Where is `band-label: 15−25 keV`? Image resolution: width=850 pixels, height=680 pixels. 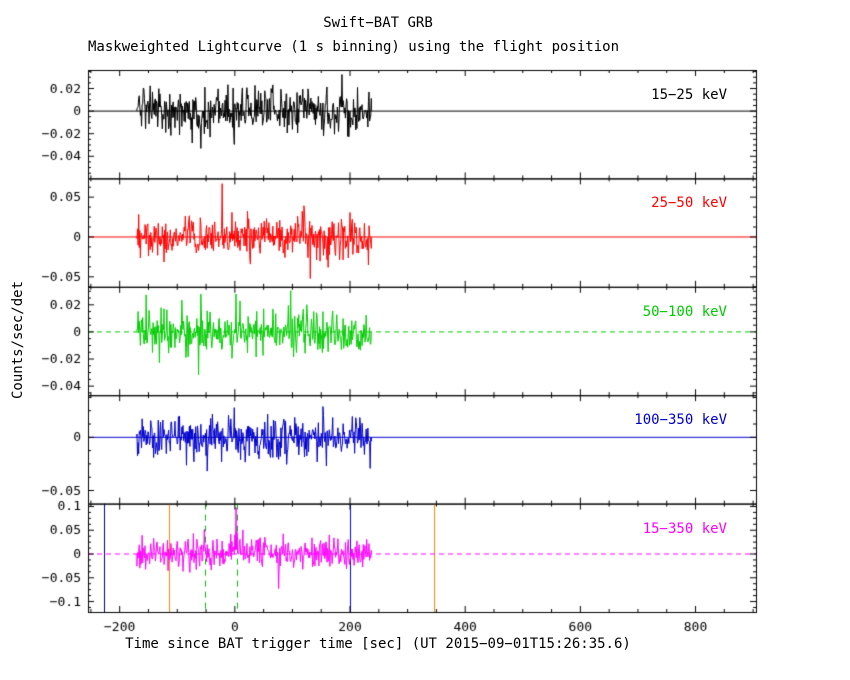
band-label: 15−25 keV is located at coordinates (689, 95).